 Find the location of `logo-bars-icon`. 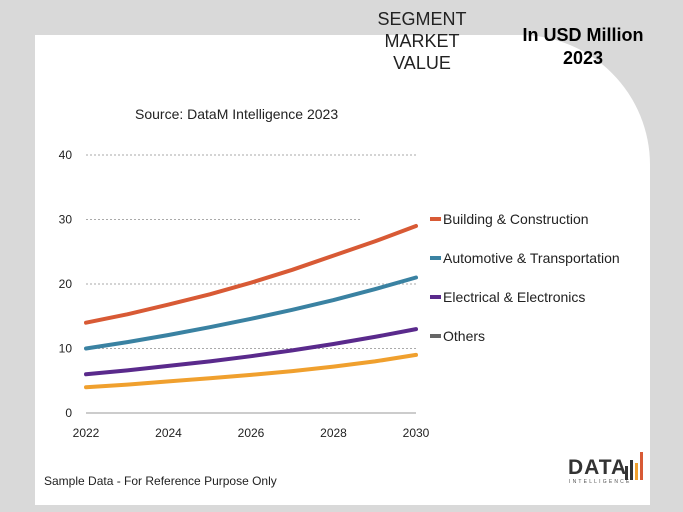

logo-bars-icon is located at coordinates (634, 466).